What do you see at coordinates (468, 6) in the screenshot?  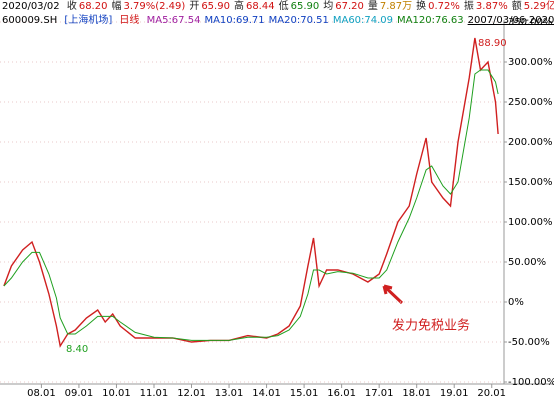 I see `quote-label: 振` at bounding box center [468, 6].